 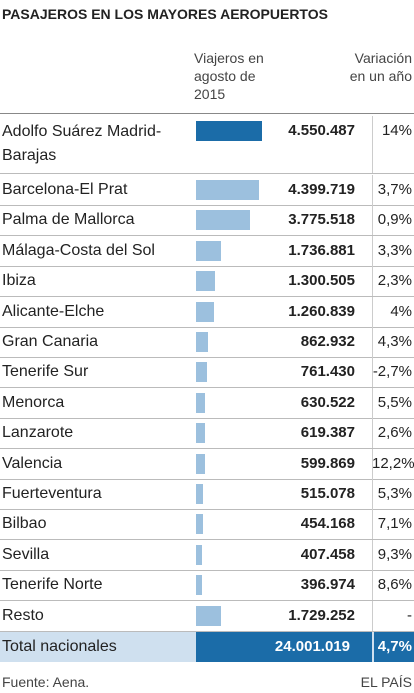 What do you see at coordinates (380, 67) in the screenshot?
I see `variation-header: Variación en un año` at bounding box center [380, 67].